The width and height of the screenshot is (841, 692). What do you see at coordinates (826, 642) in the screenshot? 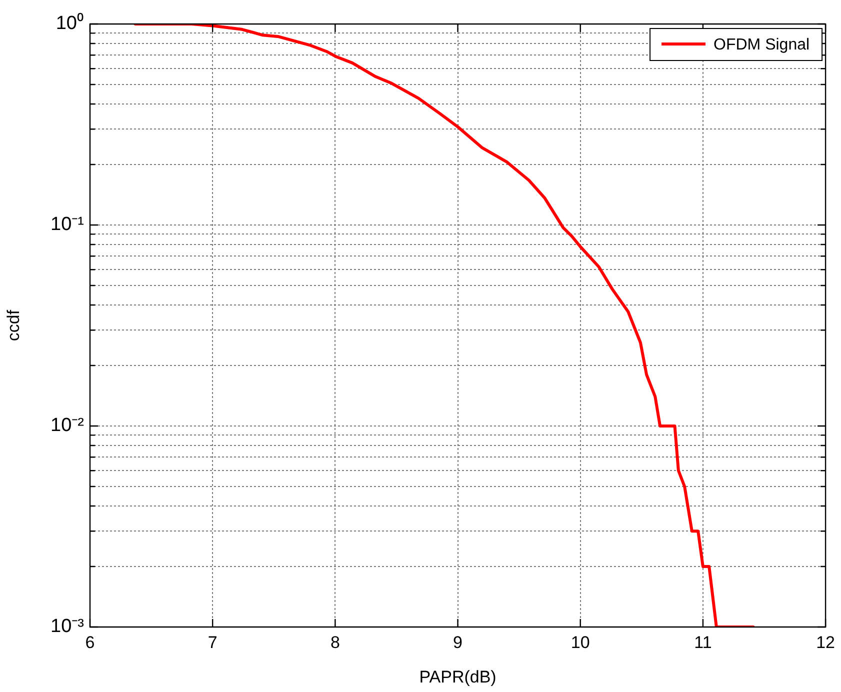
I see `x-tick-label: 12` at bounding box center [826, 642].